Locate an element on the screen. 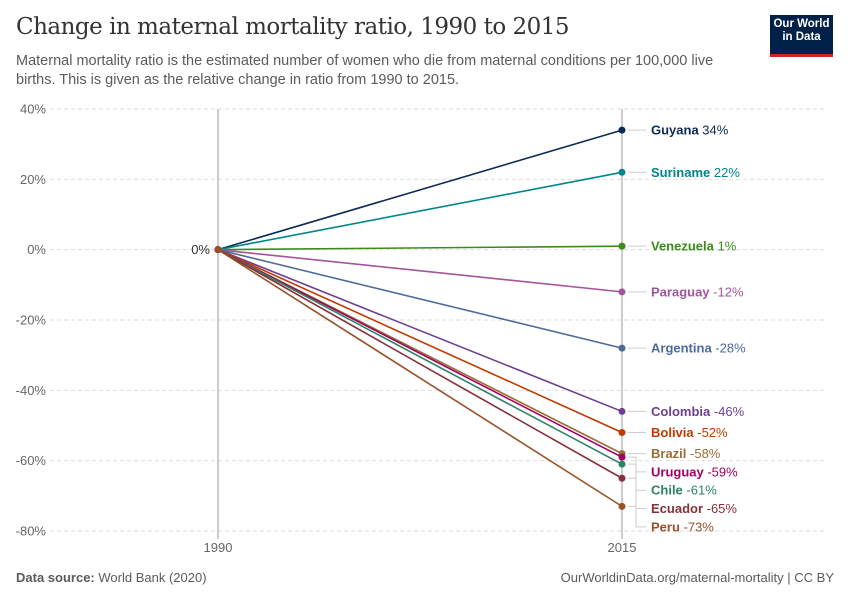 The height and width of the screenshot is (600, 850). series-line-argentina is located at coordinates (420, 298).